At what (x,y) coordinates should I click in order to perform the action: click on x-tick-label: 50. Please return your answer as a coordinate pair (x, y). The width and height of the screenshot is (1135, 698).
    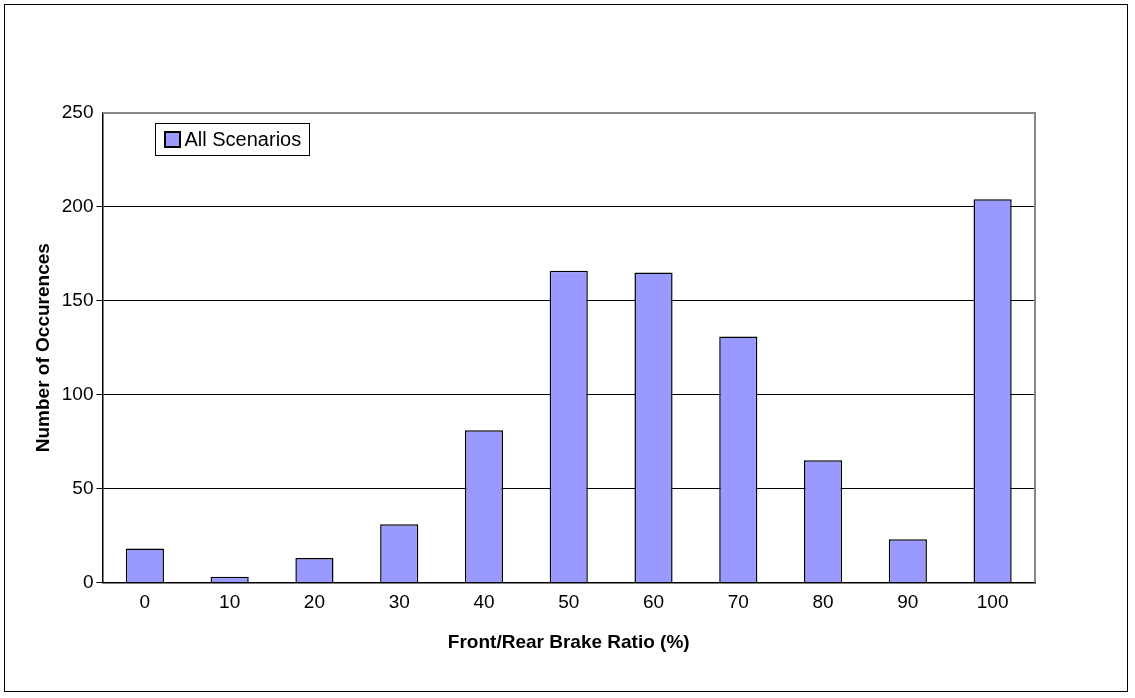
    Looking at the image, I should click on (569, 602).